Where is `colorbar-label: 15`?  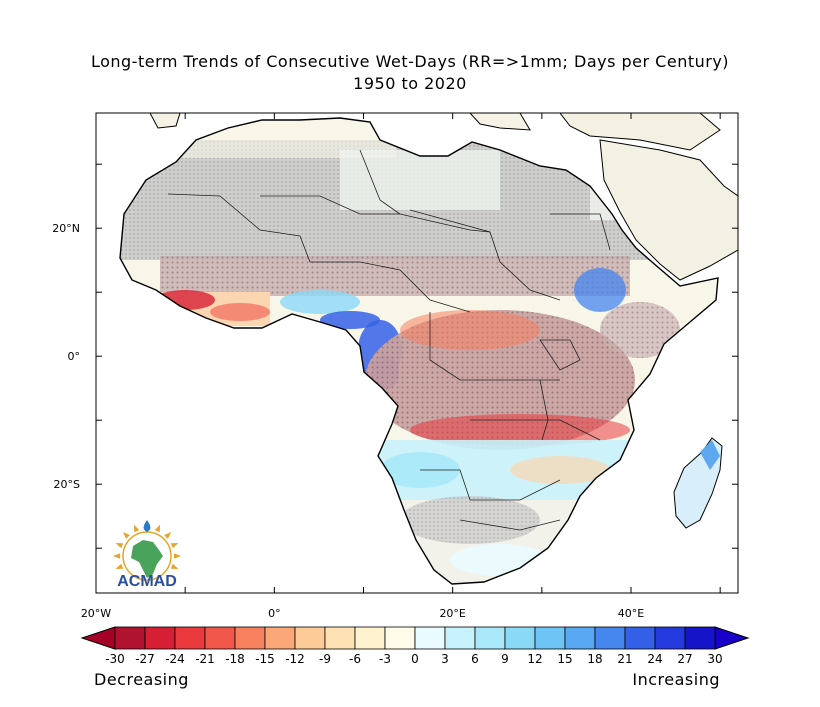 colorbar-label: 15 is located at coordinates (564, 659).